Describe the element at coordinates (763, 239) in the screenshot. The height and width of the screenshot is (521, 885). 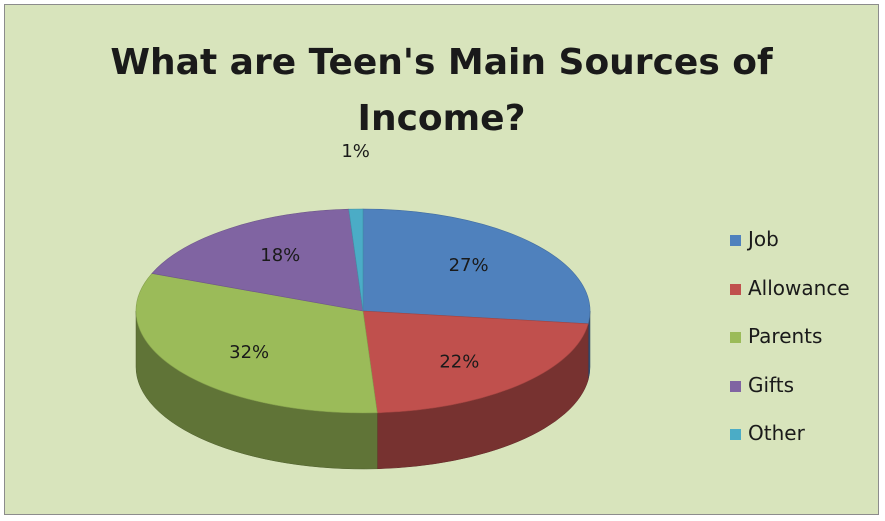
I see `legend-label-job: Job` at that location.